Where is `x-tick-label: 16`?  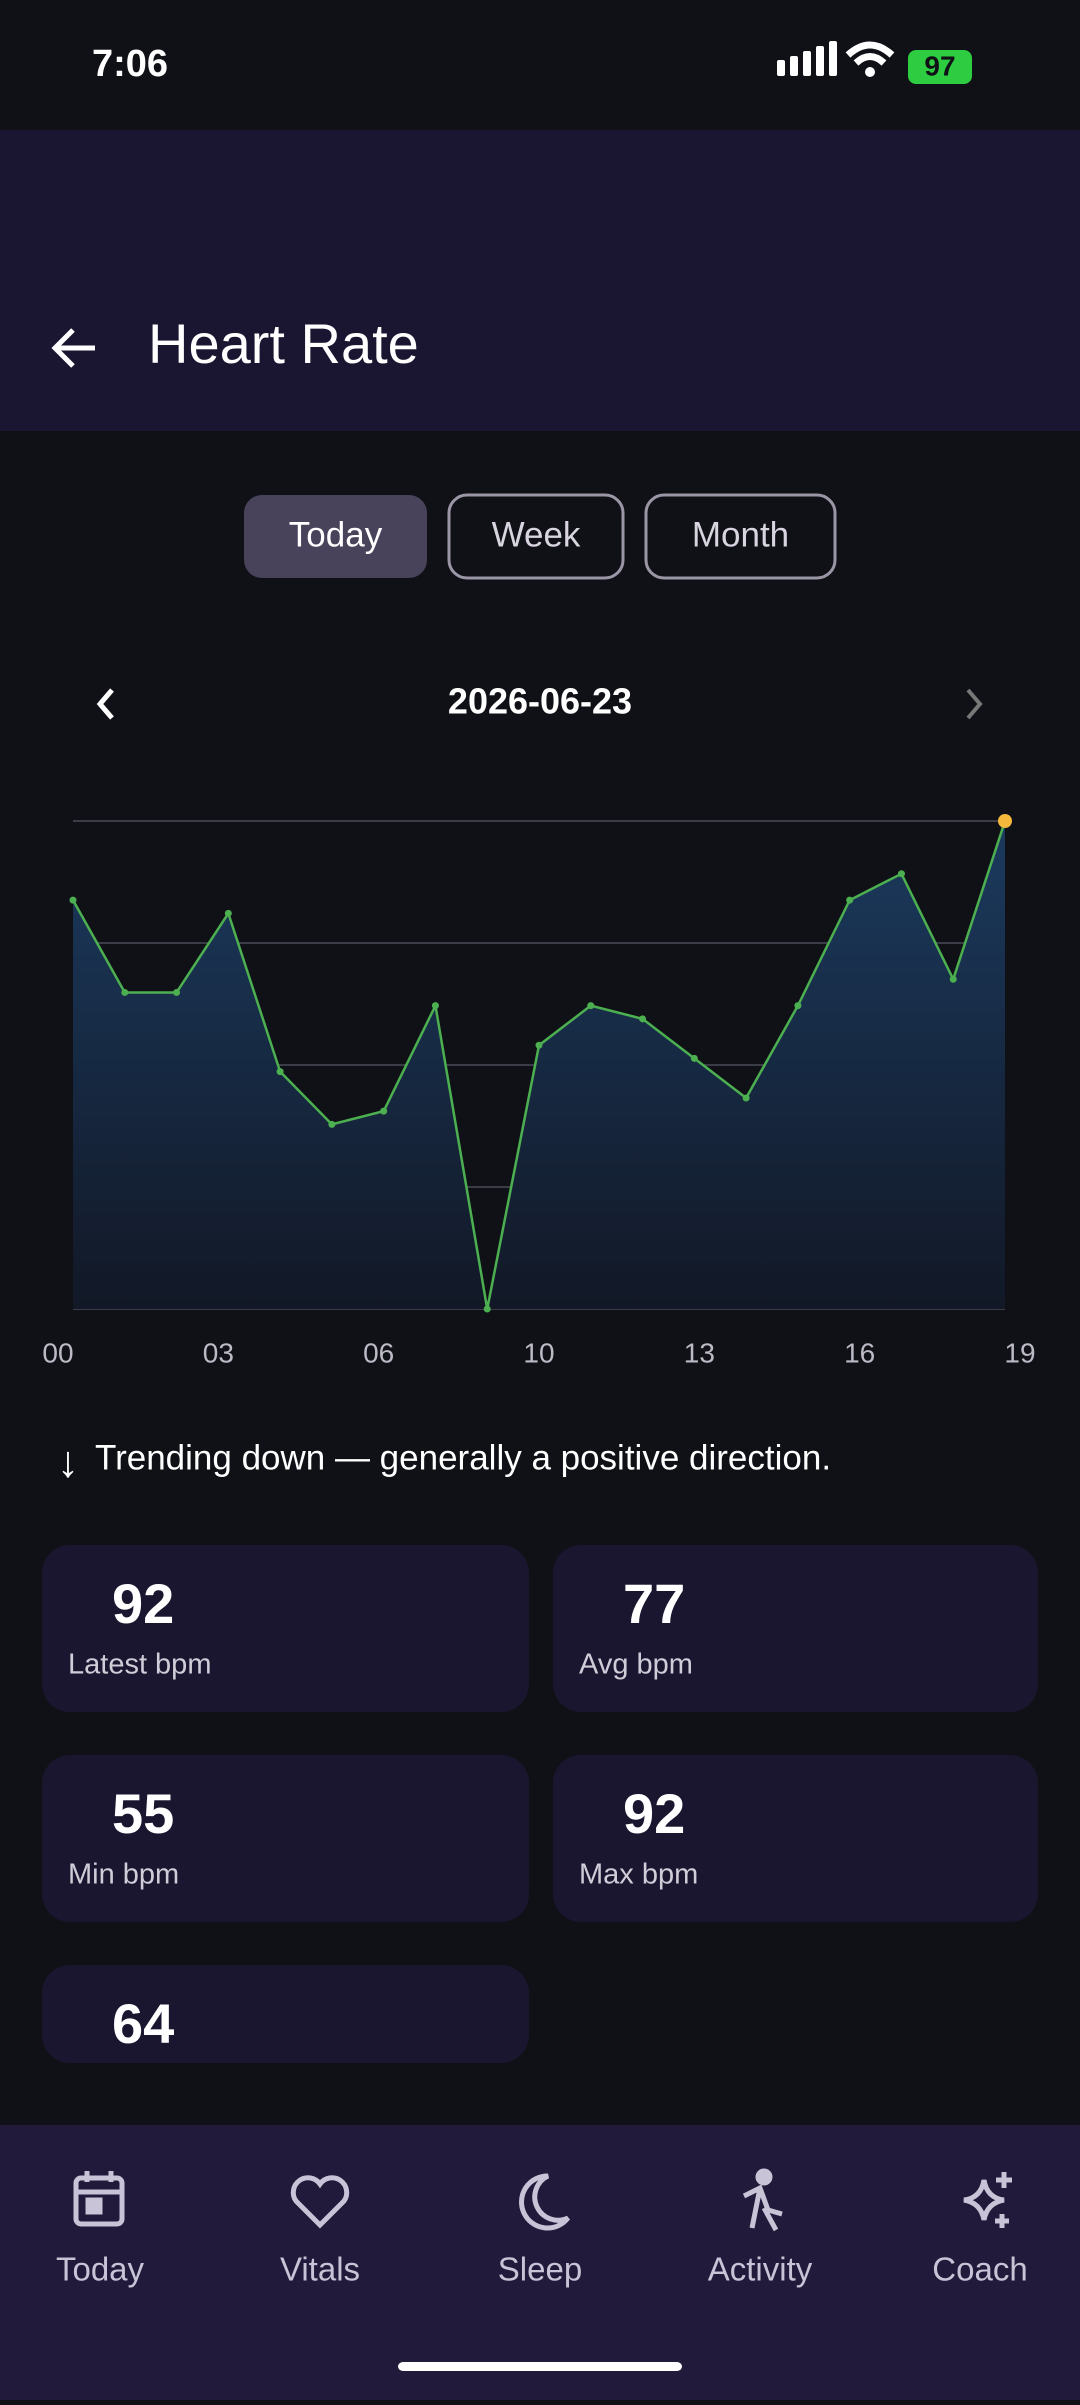
x-tick-label: 16 is located at coordinates (859, 1352).